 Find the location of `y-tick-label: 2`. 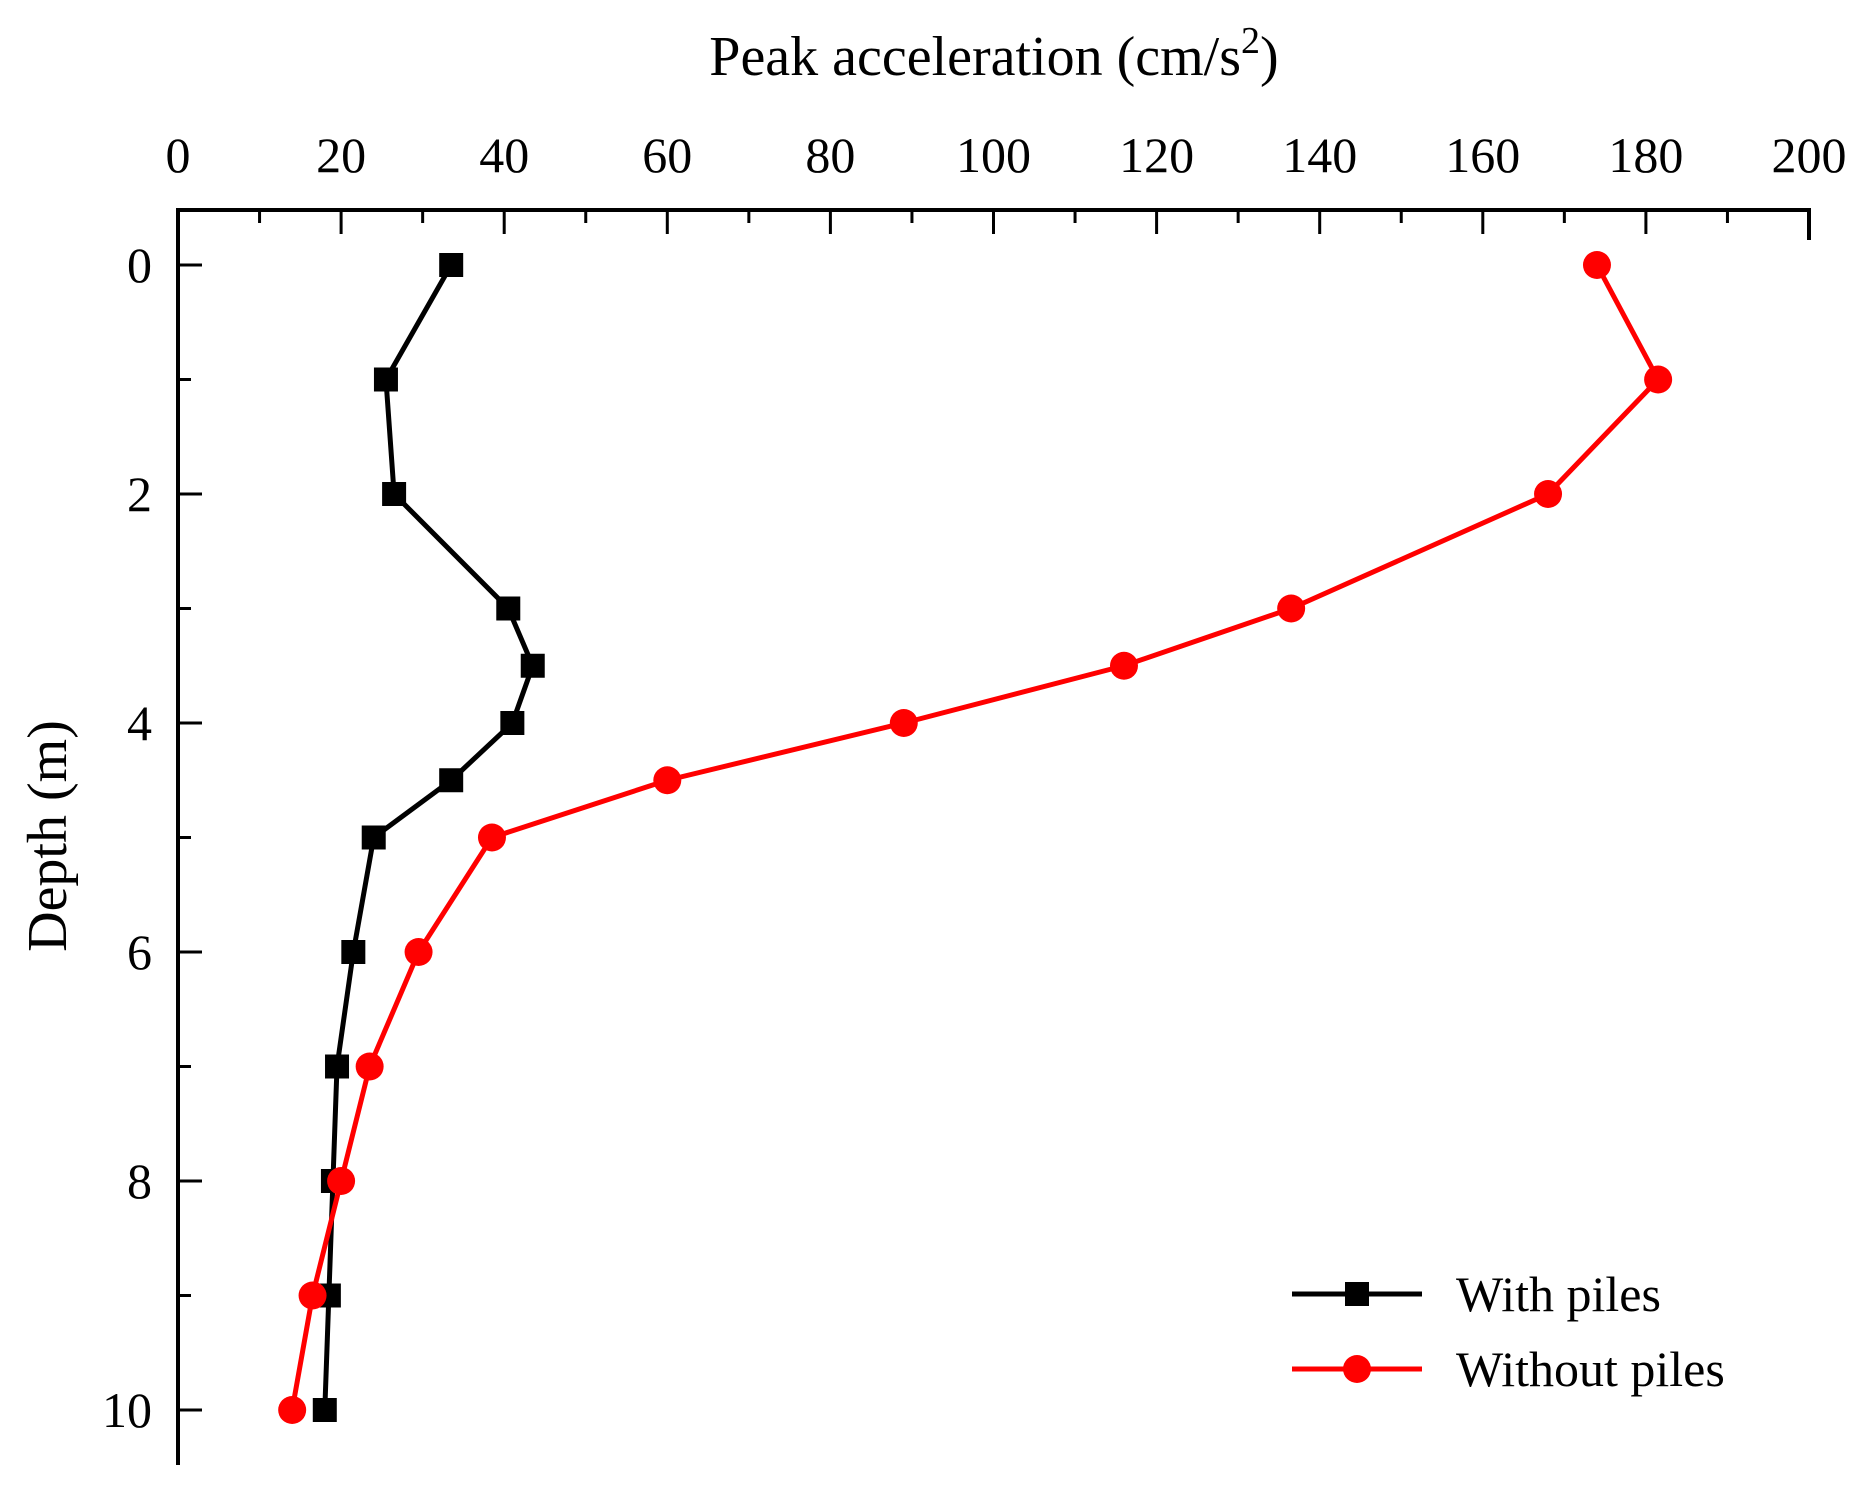

y-tick-label: 2 is located at coordinates (139, 494).